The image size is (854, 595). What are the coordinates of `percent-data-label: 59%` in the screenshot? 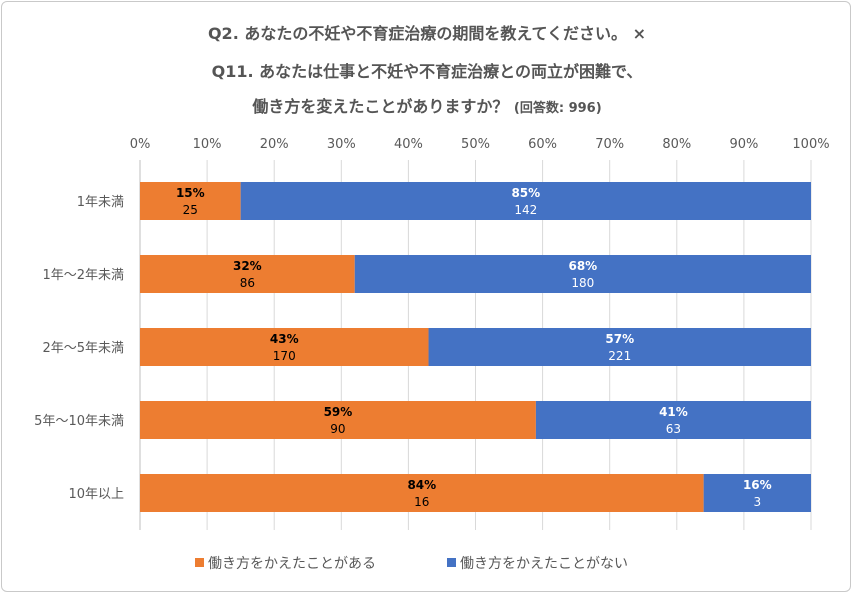 It's located at (338, 412).